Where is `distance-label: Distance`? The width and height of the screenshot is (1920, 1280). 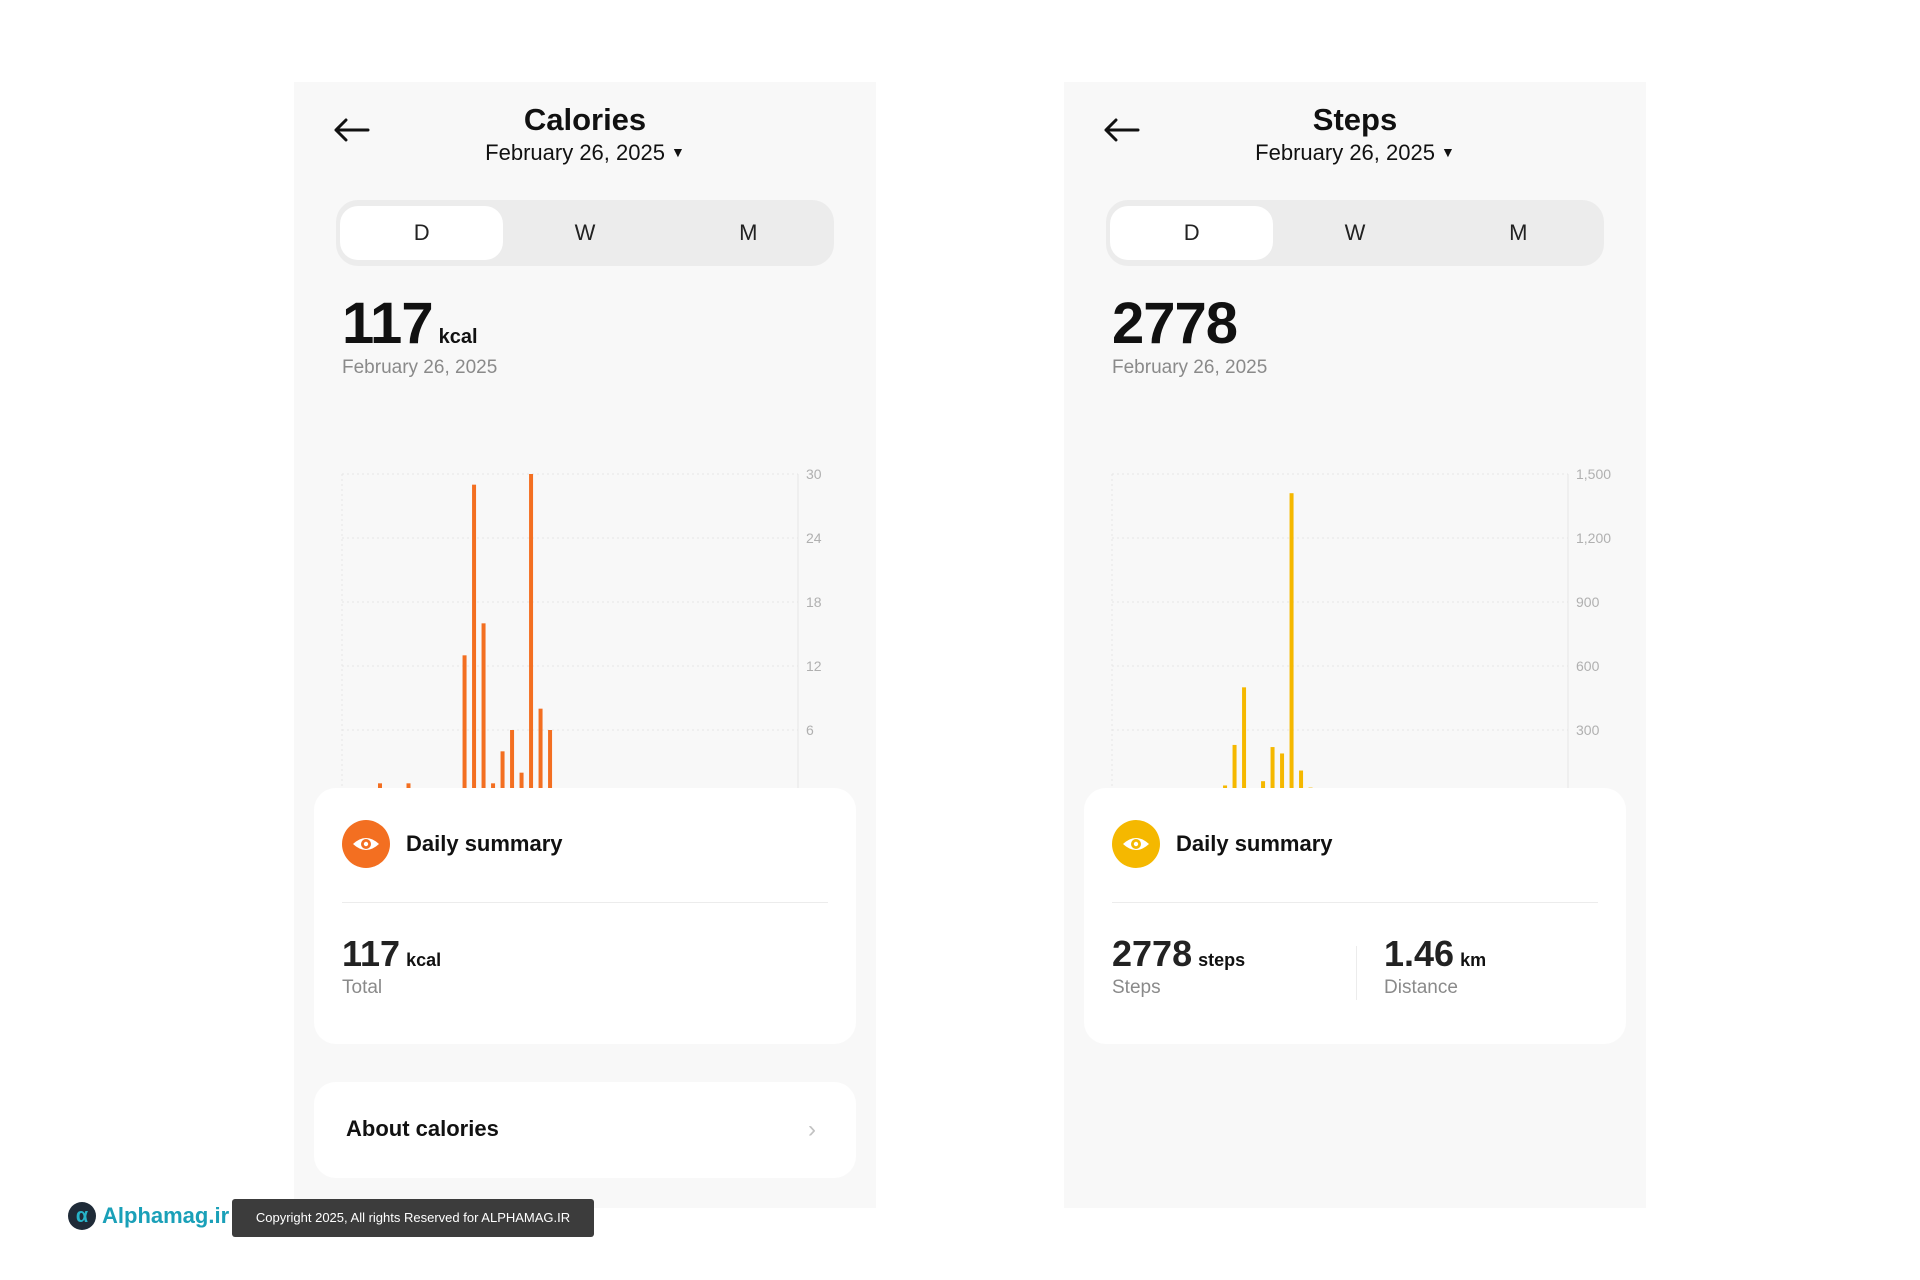 distance-label: Distance is located at coordinates (1421, 987).